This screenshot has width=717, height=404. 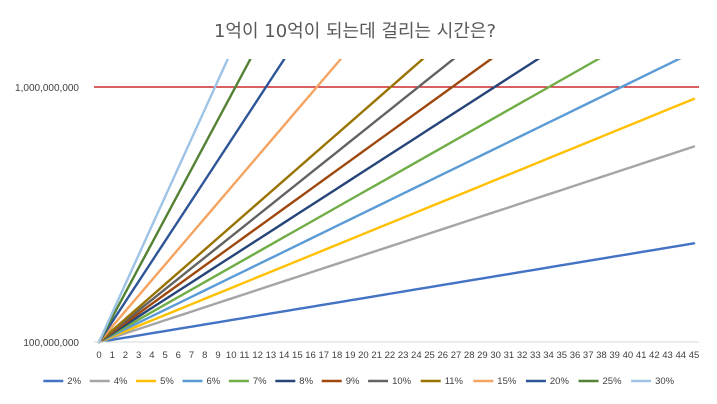 What do you see at coordinates (337, 355) in the screenshot?
I see `x-tick-label: 18` at bounding box center [337, 355].